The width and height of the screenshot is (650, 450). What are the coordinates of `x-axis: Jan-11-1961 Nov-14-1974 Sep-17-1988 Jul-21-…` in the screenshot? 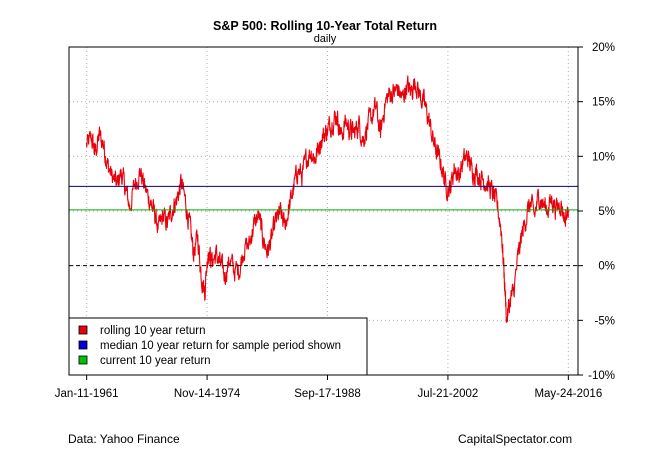 It's located at (328, 387).